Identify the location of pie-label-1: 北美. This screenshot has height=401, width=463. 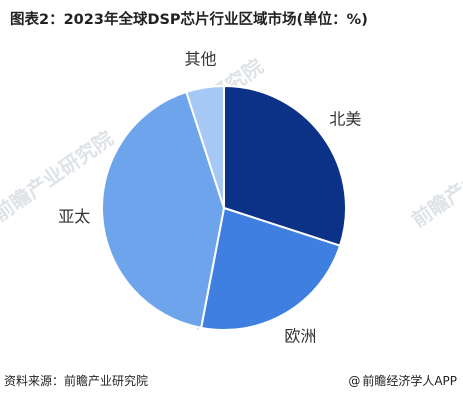
(345, 118).